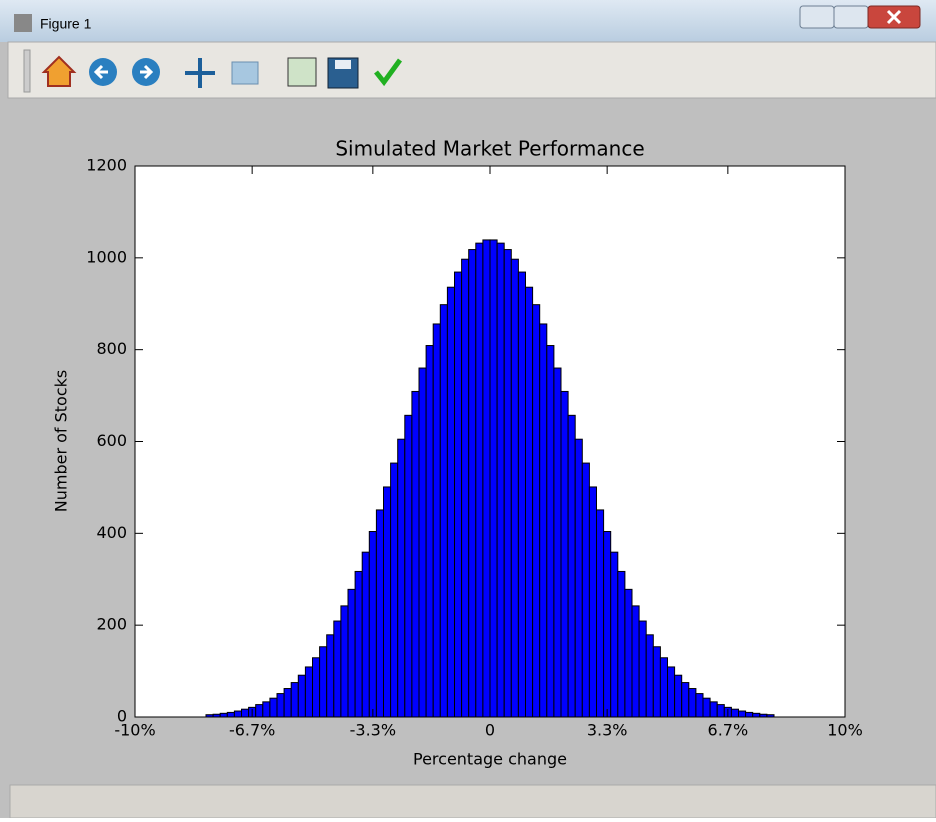  I want to click on maximize-button, so click(851, 17).